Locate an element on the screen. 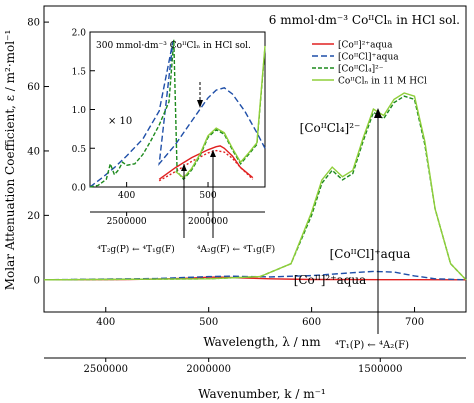  y-tick-label: 20 is located at coordinates (33, 216).